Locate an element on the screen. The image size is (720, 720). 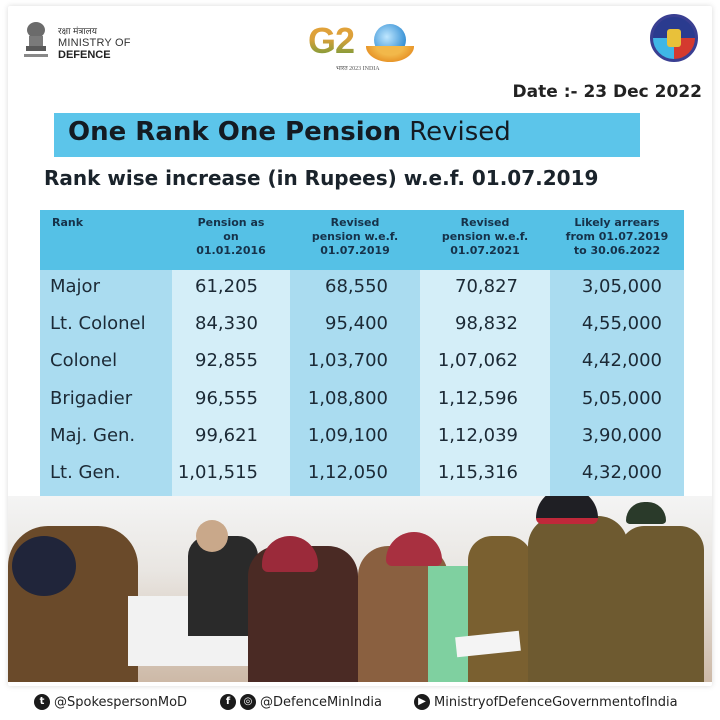
revised-2019-cell: 1,08,800 is located at coordinates (347, 398).